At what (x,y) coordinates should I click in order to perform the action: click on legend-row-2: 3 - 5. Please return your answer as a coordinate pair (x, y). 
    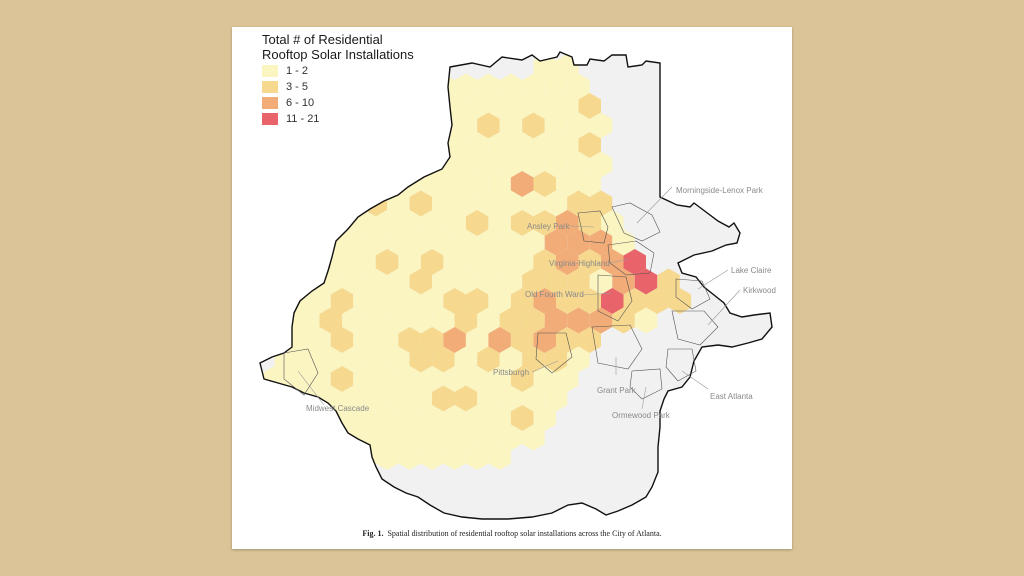
    Looking at the image, I should click on (290, 87).